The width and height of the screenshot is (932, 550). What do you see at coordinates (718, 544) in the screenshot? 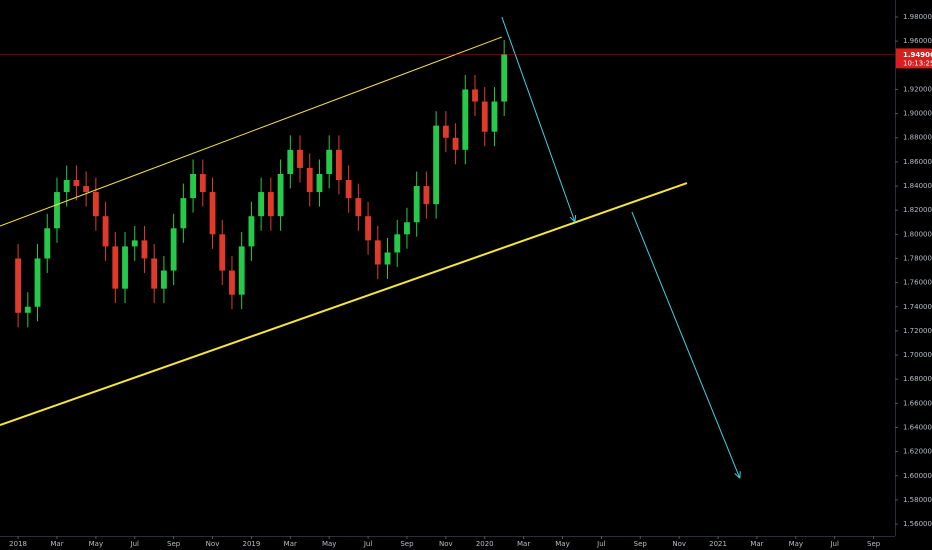
I see `x-tick-label: 2021` at bounding box center [718, 544].